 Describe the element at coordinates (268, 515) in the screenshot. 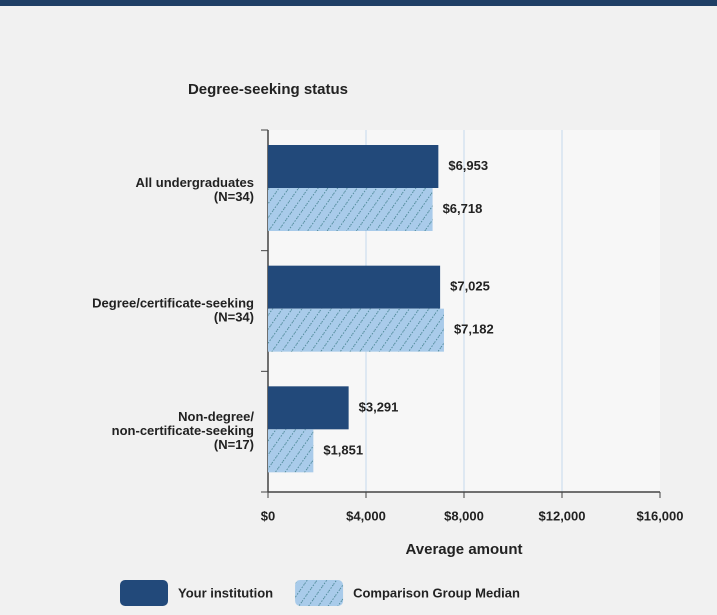

I see `x-tick-label: $0` at that location.